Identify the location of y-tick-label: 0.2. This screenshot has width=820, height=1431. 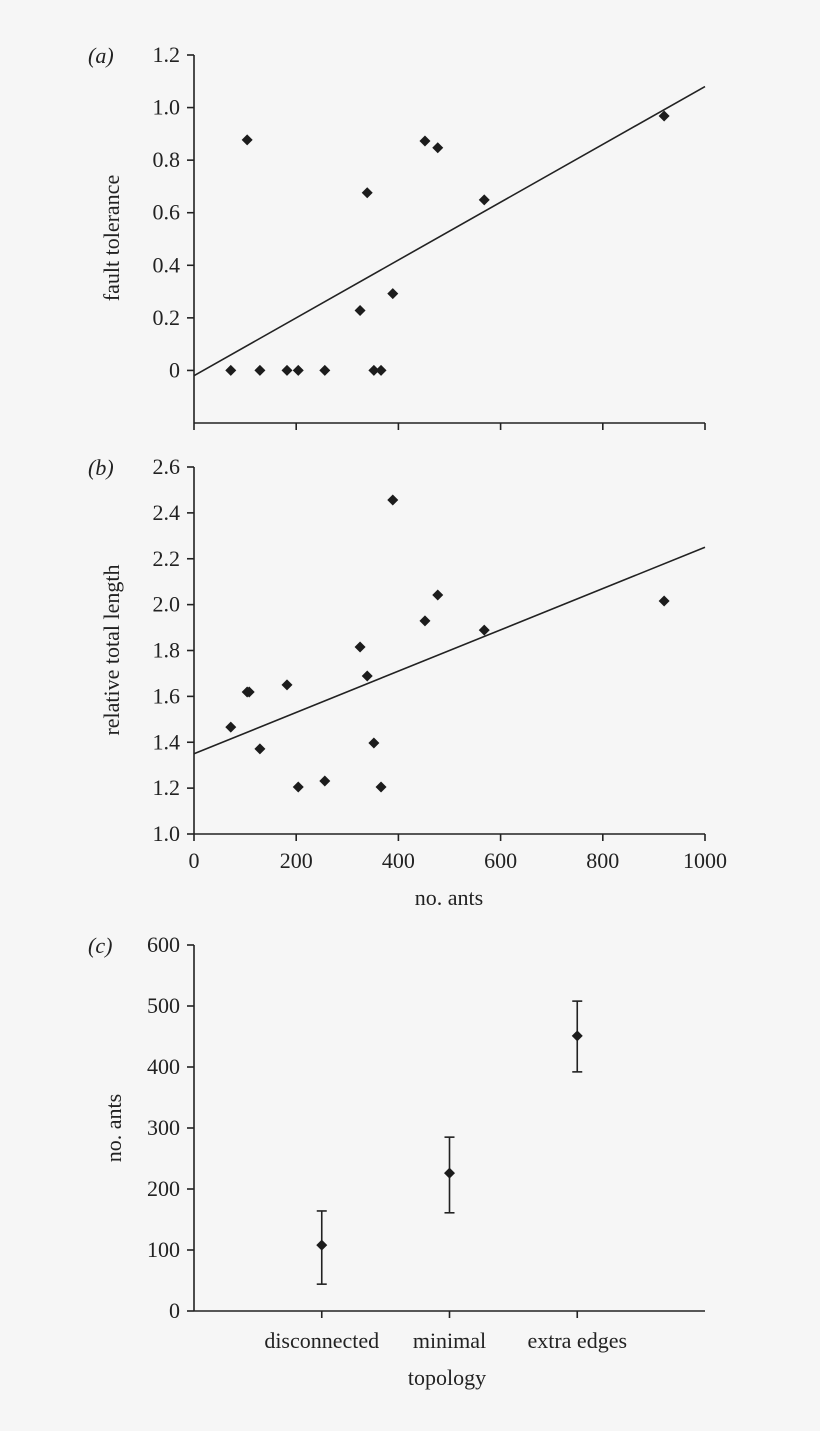
(167, 317).